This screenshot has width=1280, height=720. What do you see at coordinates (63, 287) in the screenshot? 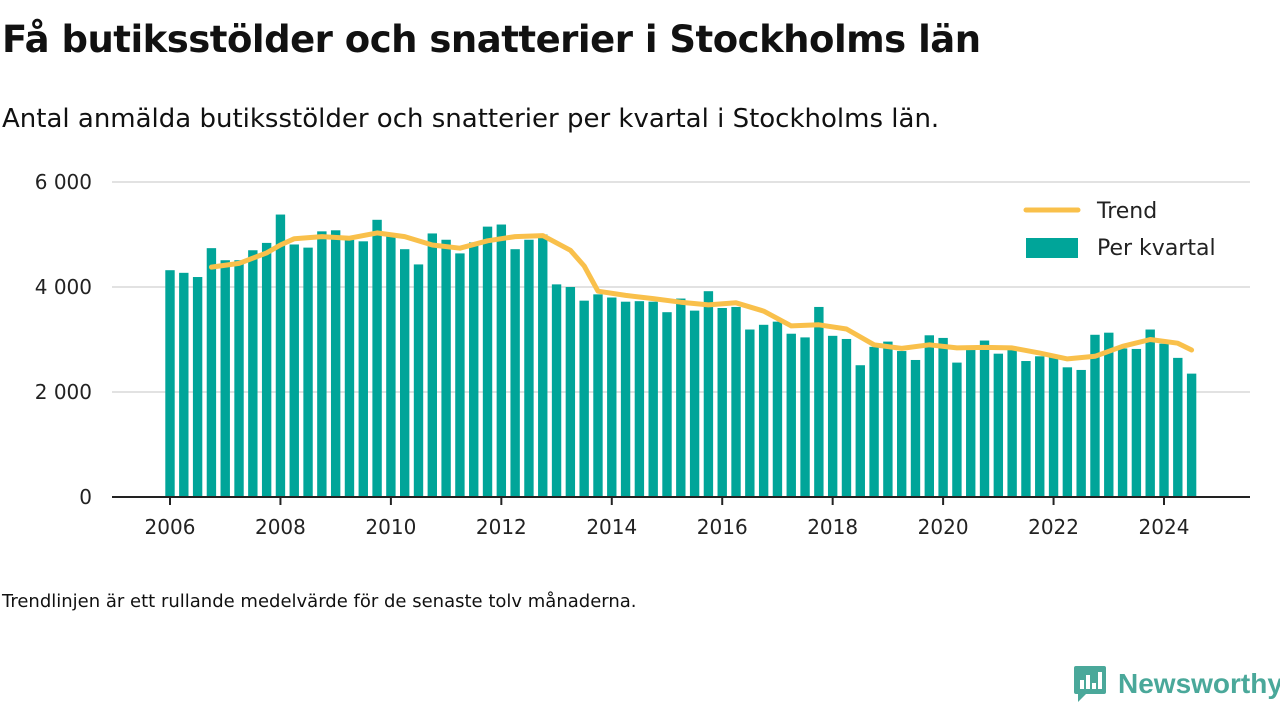
I see `y-tick-label: 4 000` at bounding box center [63, 287].